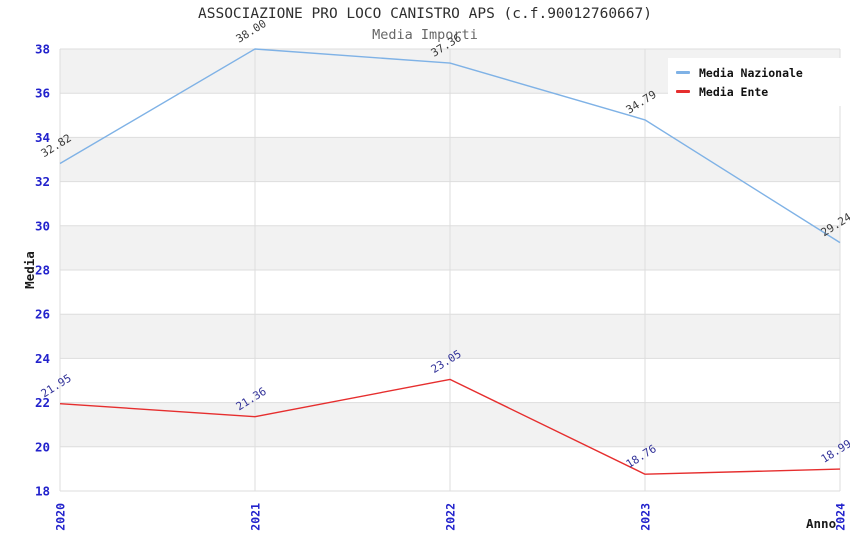  Describe the element at coordinates (61, 517) in the screenshot. I see `x-tick-label: 2020` at that location.